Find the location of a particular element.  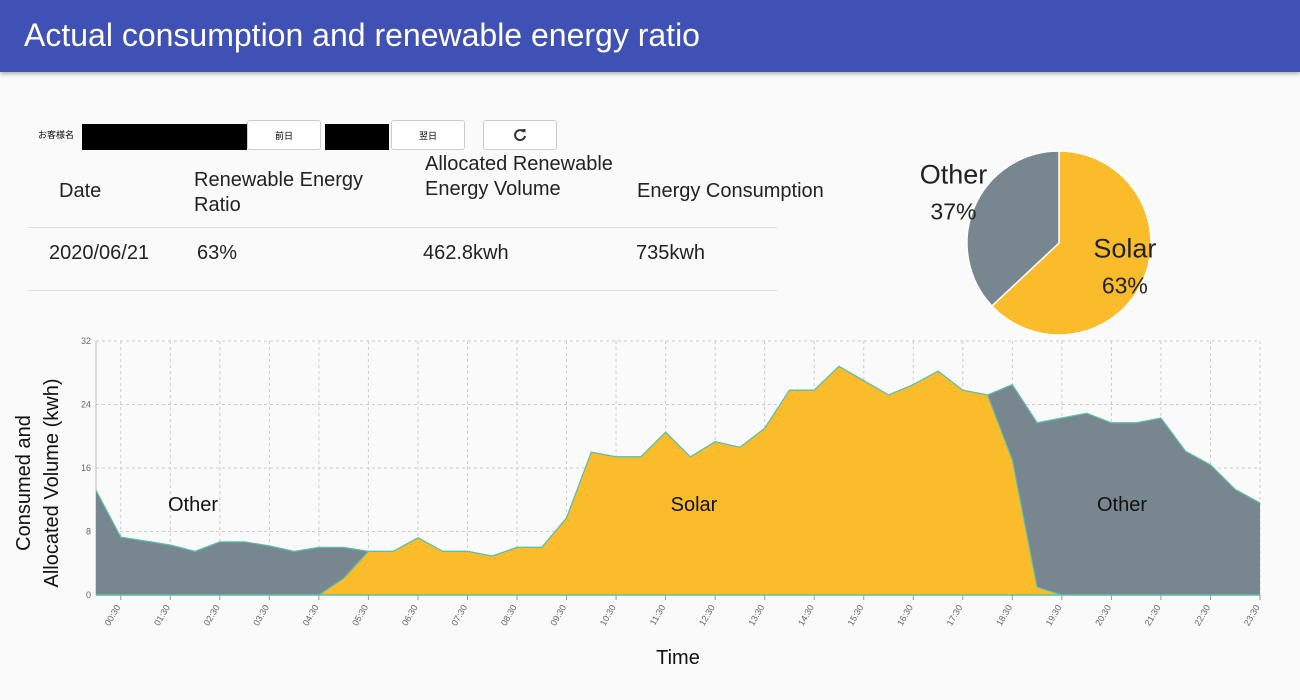

x-tick-label: 07:30 is located at coordinates (459, 615).